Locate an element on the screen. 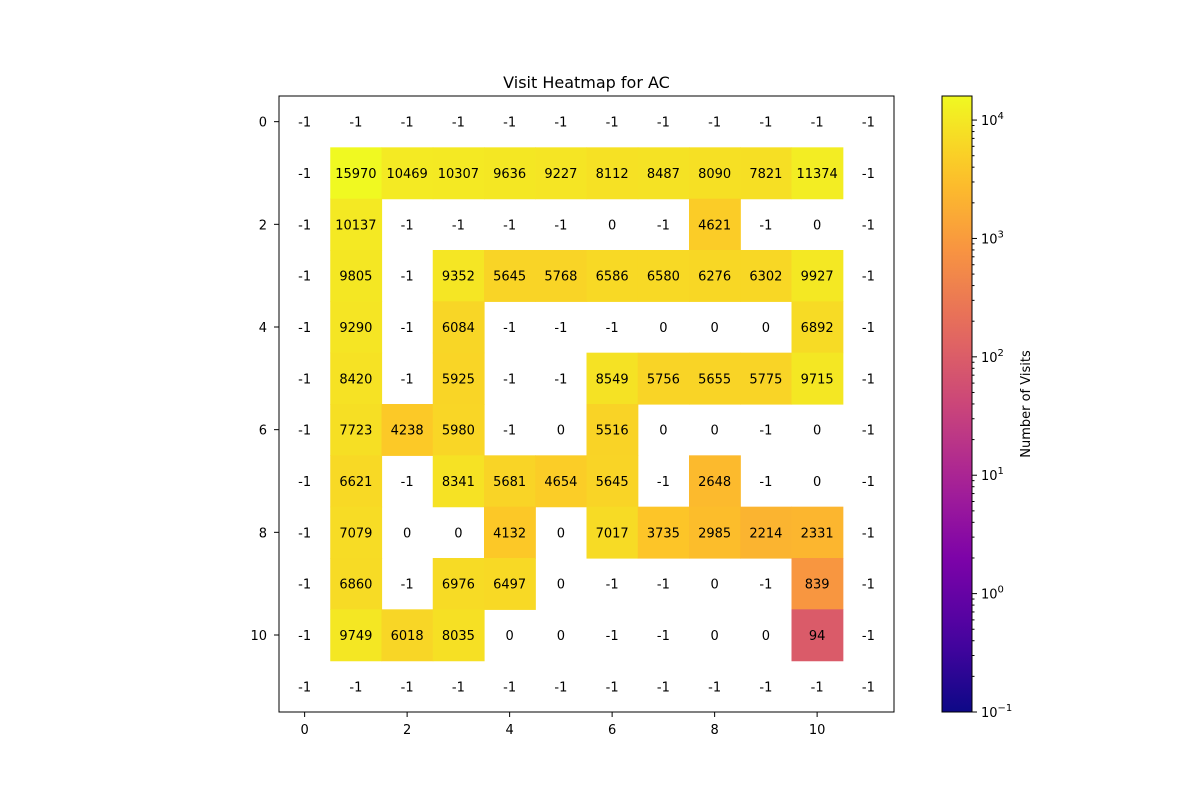  cell-label: 8035 is located at coordinates (458, 636).